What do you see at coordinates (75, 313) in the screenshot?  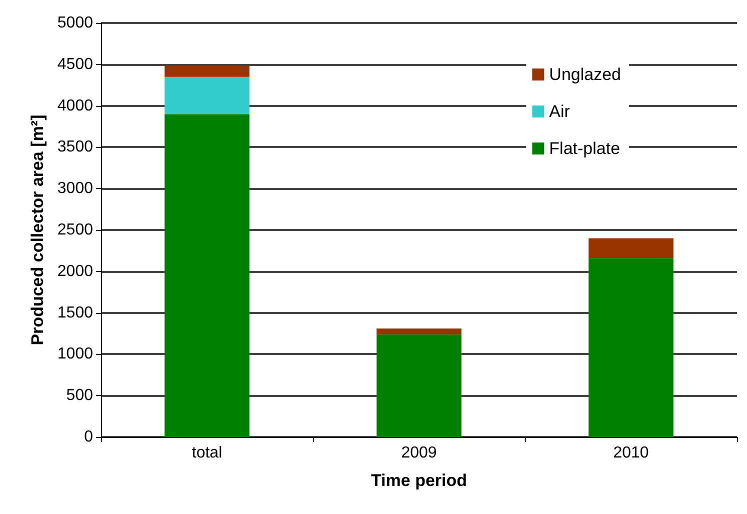 I see `y-tick-label: 1500` at bounding box center [75, 313].